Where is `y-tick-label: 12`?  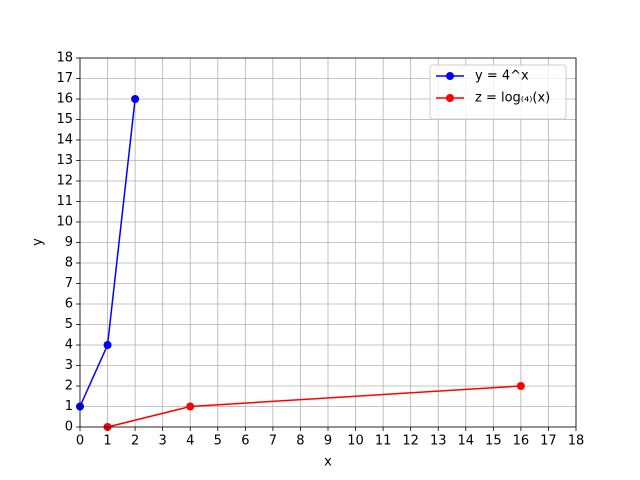
y-tick-label: 12 is located at coordinates (64, 181).